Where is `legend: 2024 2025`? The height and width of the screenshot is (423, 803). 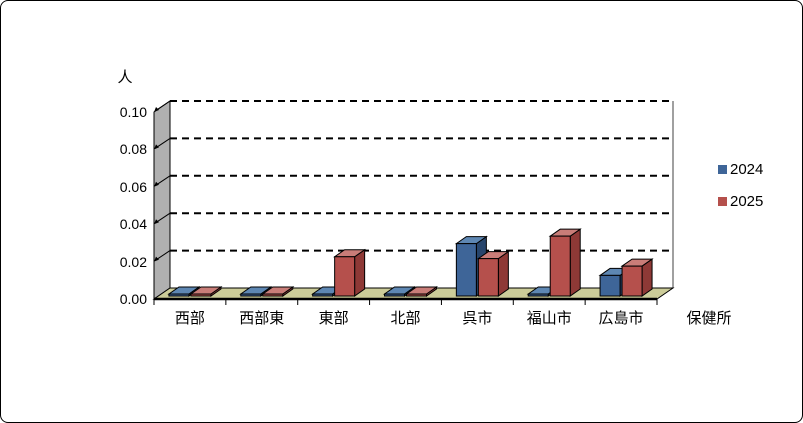
legend: 2024 2025 is located at coordinates (741, 193).